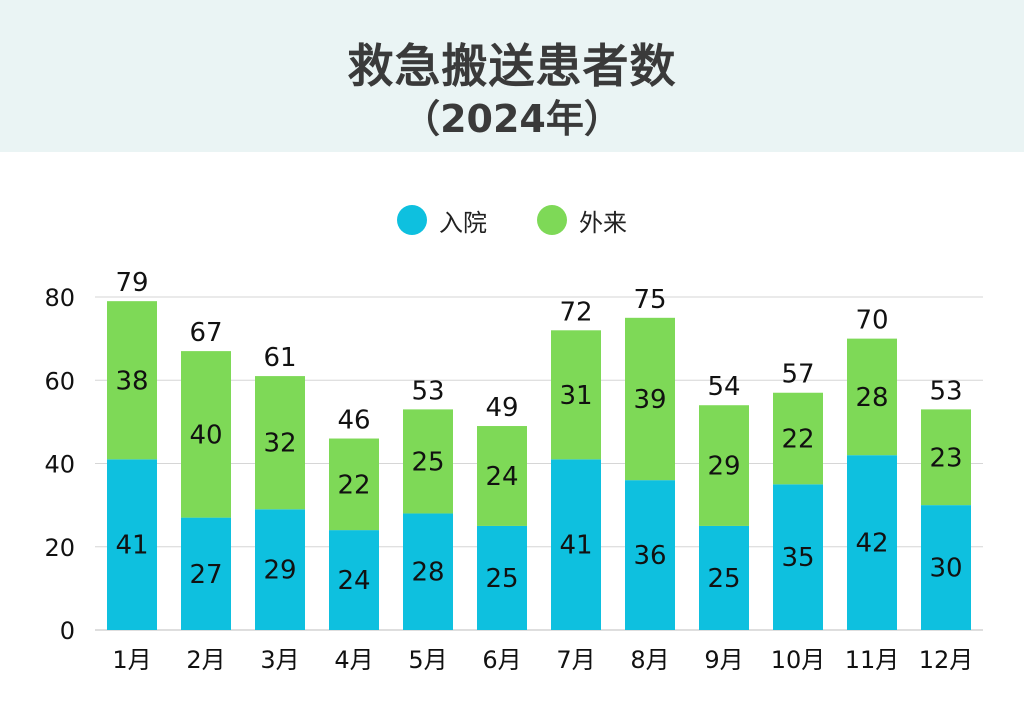 This screenshot has width=1024, height=706. Describe the element at coordinates (205, 660) in the screenshot. I see `x-tick-label: 2月` at that location.